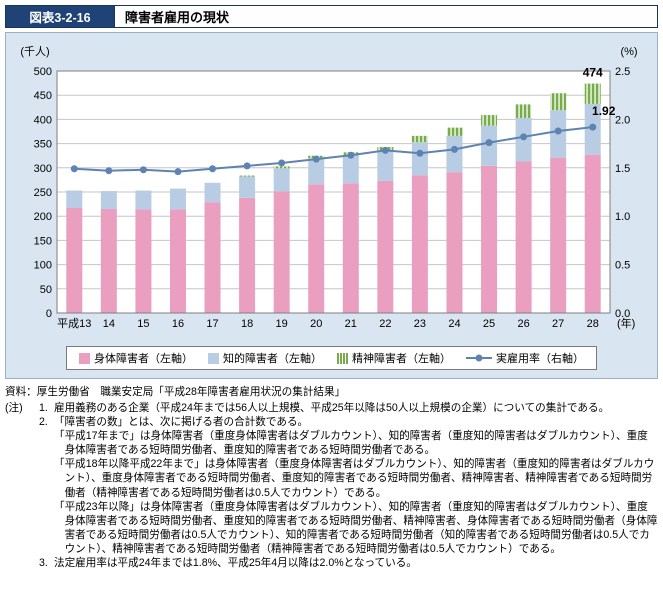 The image size is (663, 597). I want to click on svg-text: 0.0, so click(622, 314).